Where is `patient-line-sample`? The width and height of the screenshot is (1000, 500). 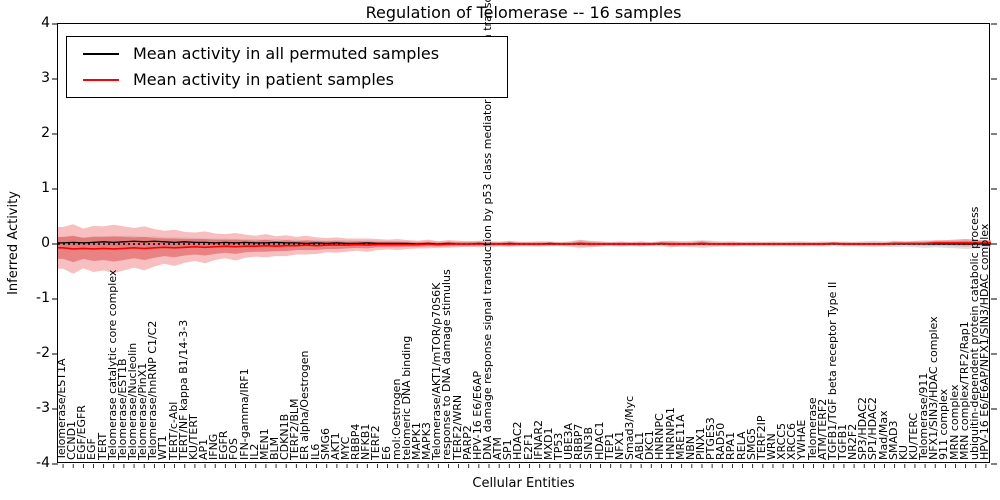
patient-line-sample is located at coordinates (101, 80).